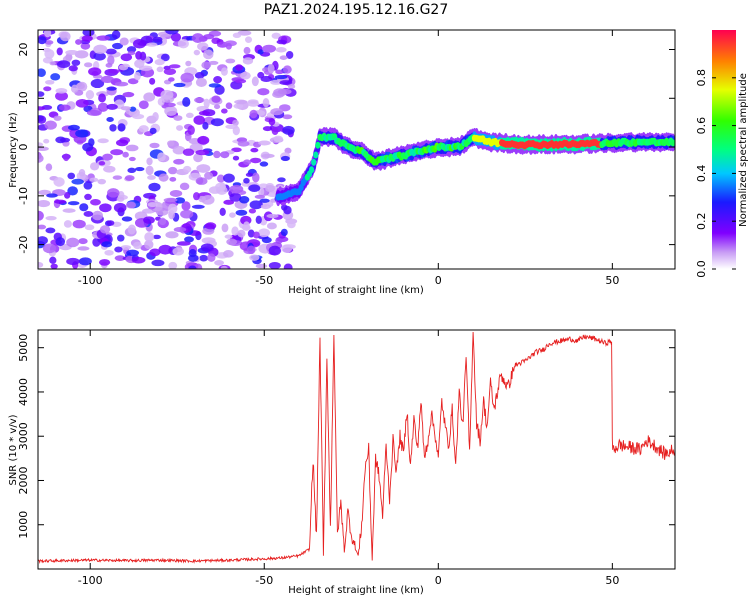 Image resolution: width=750 pixels, height=600 pixels. I want to click on x-tick-label: -50, so click(264, 580).